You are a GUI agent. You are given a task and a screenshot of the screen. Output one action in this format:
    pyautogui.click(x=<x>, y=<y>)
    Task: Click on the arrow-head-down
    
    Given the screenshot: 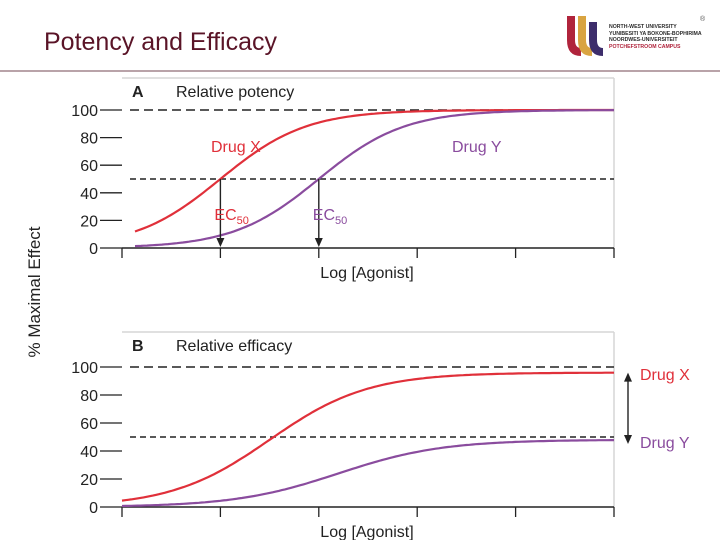 What is the action you would take?
    pyautogui.click(x=628, y=439)
    